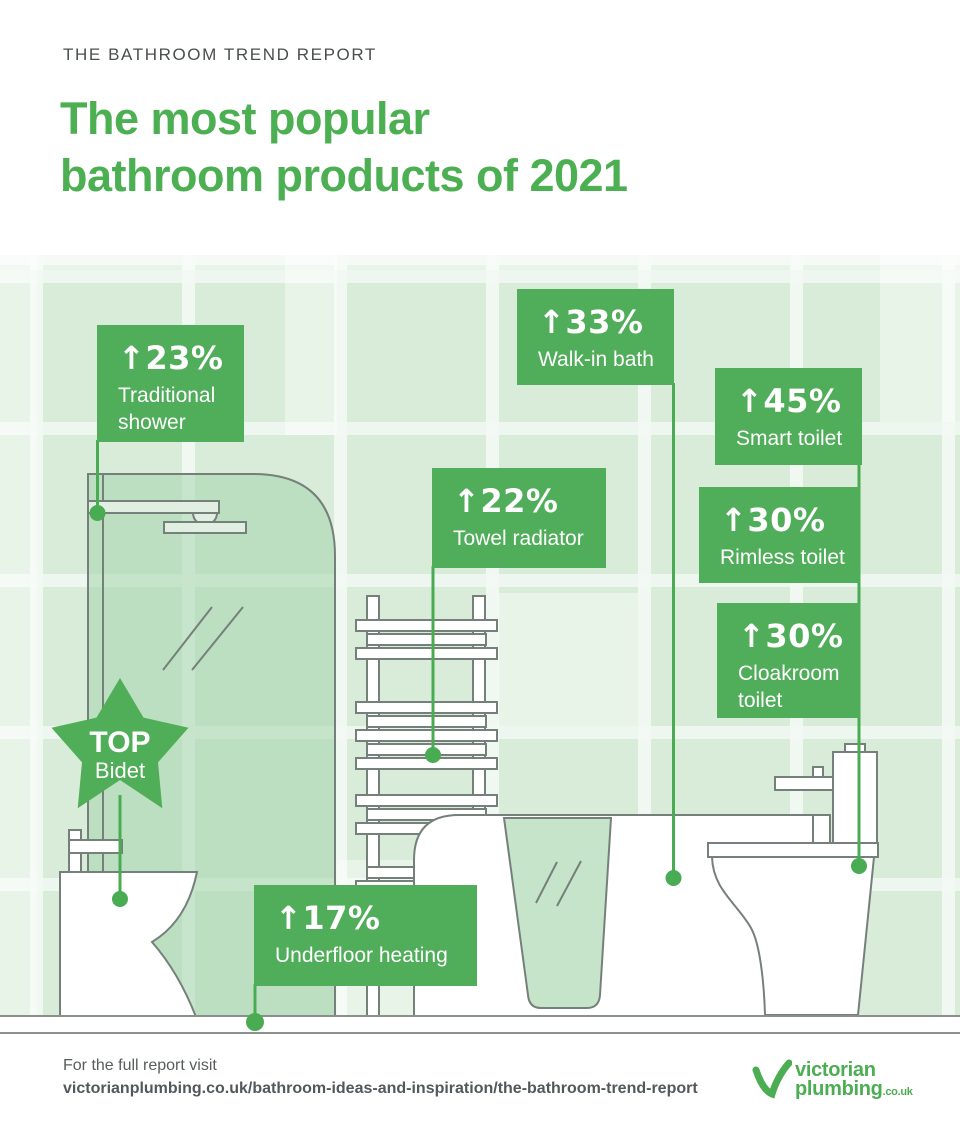 The image size is (960, 1142). What do you see at coordinates (341, 918) in the screenshot?
I see `percent-value: 17%` at bounding box center [341, 918].